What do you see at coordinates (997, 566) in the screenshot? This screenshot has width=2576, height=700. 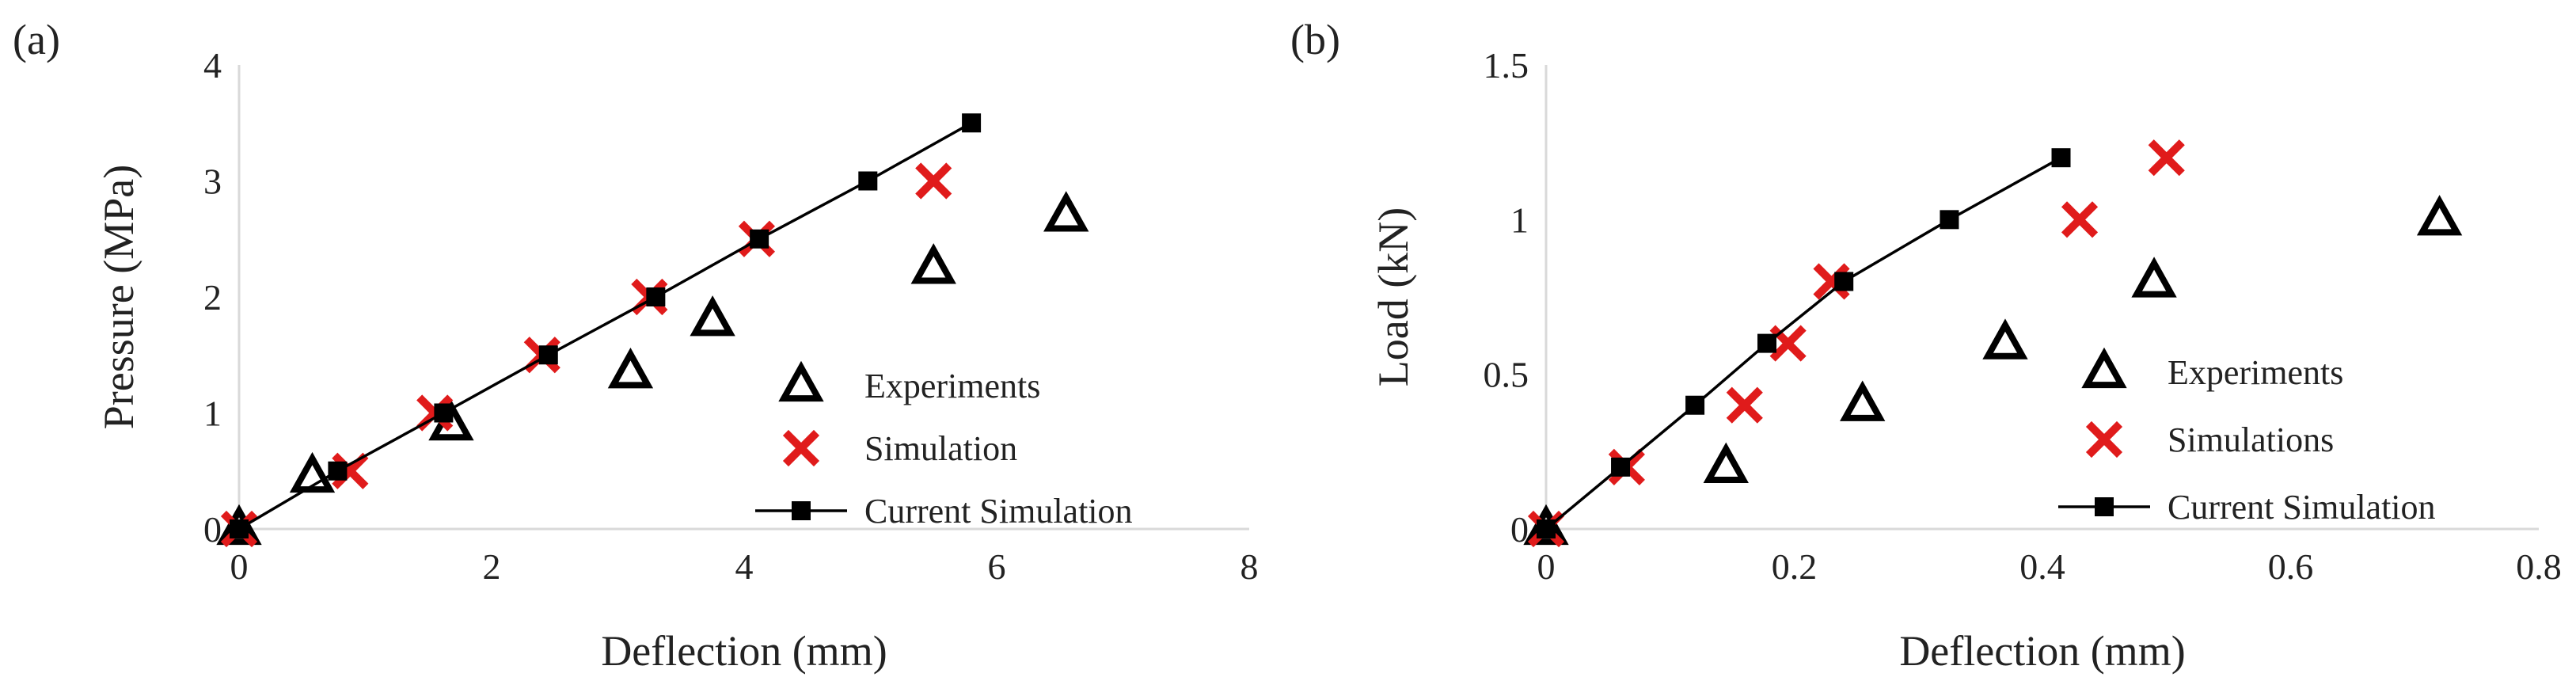 I see `x-tick-label: 6` at bounding box center [997, 566].